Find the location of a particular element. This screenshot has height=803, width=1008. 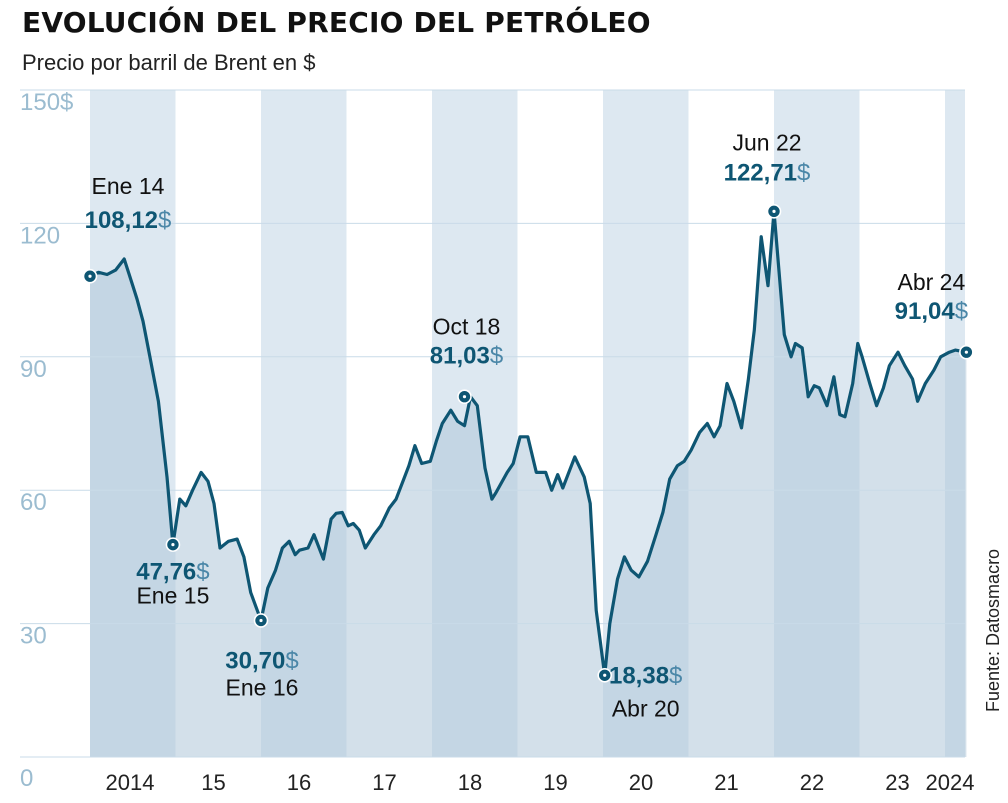

annotation-value: 47,76$ is located at coordinates (172, 572).